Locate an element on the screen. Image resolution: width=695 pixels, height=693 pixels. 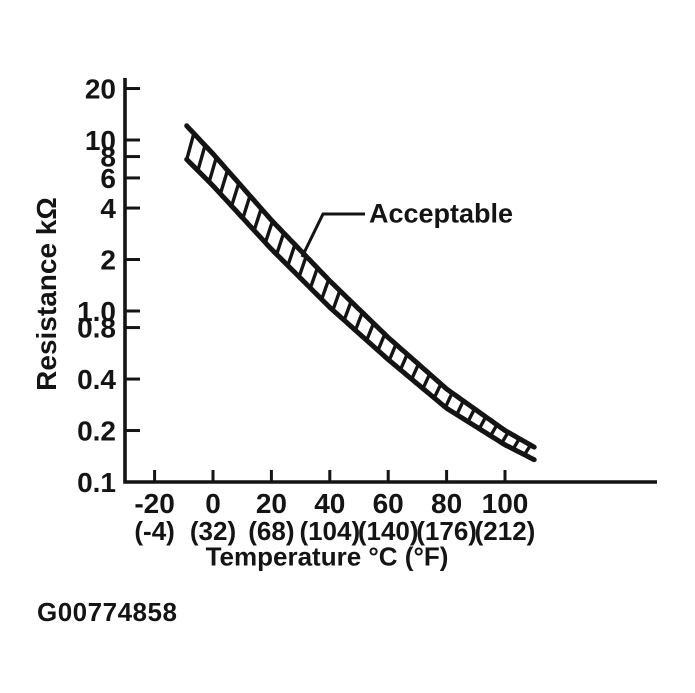
x-tick-label-celsius: 80 is located at coordinates (446, 503).